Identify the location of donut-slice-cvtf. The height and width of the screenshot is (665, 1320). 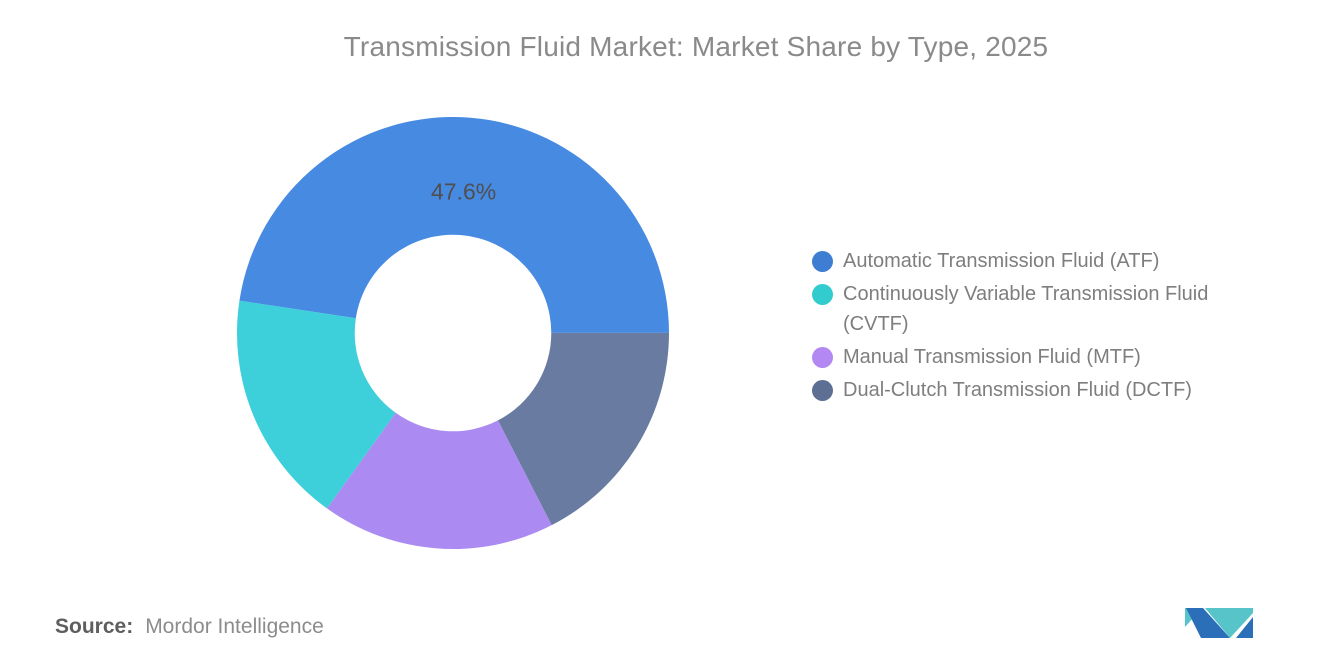
(316, 404).